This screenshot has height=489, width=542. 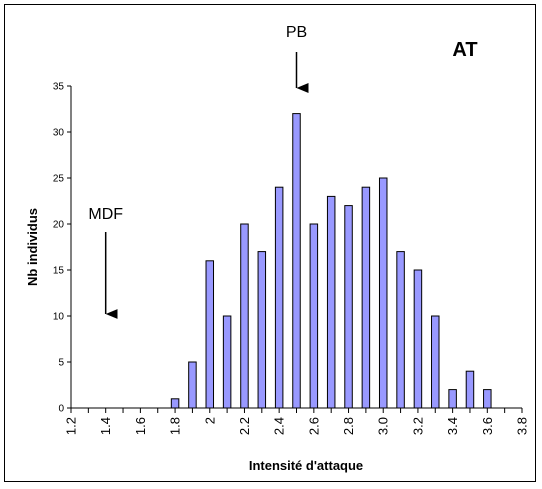 What do you see at coordinates (313, 426) in the screenshot?
I see `x-tick-label: 2.6` at bounding box center [313, 426].